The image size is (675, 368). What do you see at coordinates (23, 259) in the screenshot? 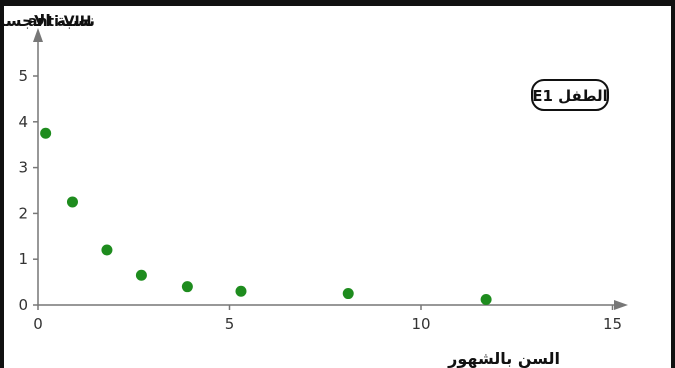
I see `y-tick-label: 1` at bounding box center [23, 259].